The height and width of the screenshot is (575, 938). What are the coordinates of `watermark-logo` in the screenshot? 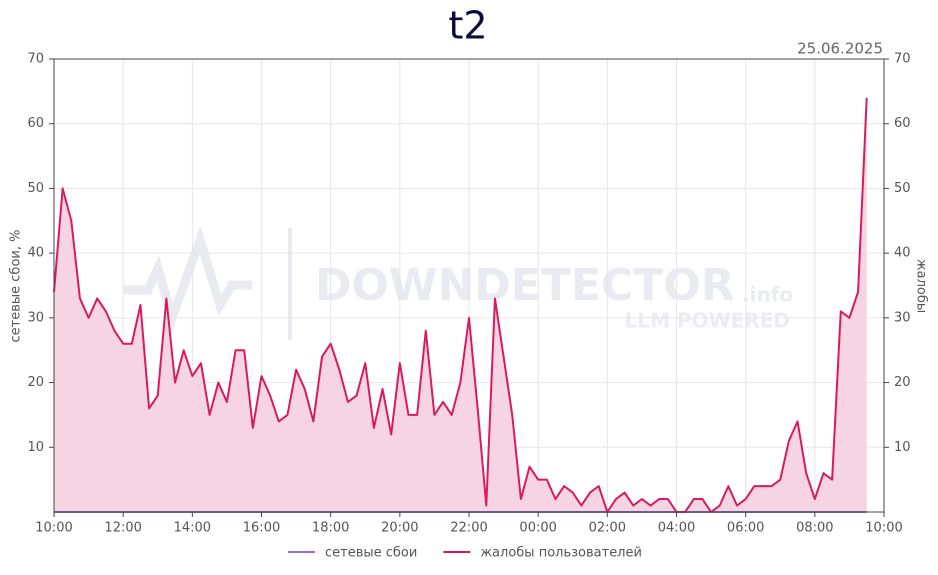 It's located at (208, 282).